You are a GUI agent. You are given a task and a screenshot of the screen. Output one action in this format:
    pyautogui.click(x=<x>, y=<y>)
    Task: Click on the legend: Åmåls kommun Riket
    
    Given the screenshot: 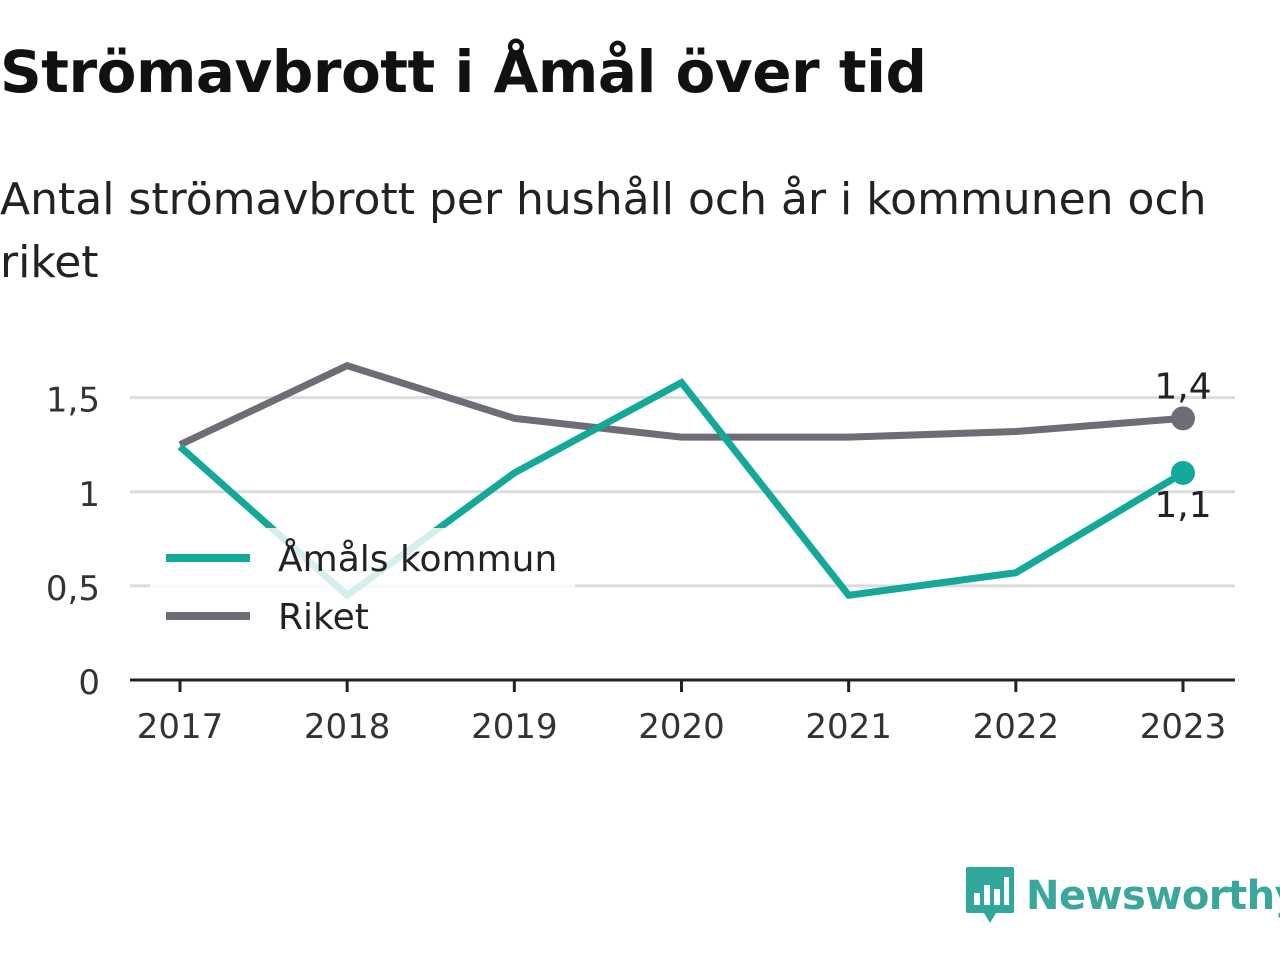 What is the action you would take?
    pyautogui.click(x=362, y=587)
    